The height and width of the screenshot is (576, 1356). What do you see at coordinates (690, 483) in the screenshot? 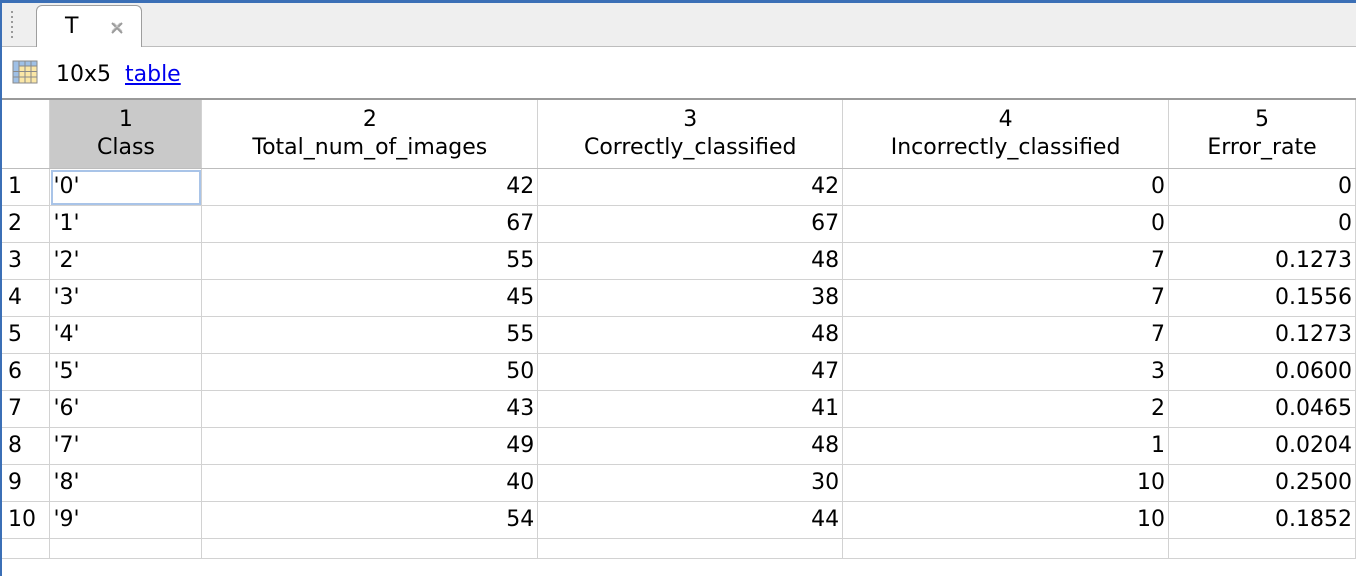
I see `cell-correctly-classified: 30` at bounding box center [690, 483].